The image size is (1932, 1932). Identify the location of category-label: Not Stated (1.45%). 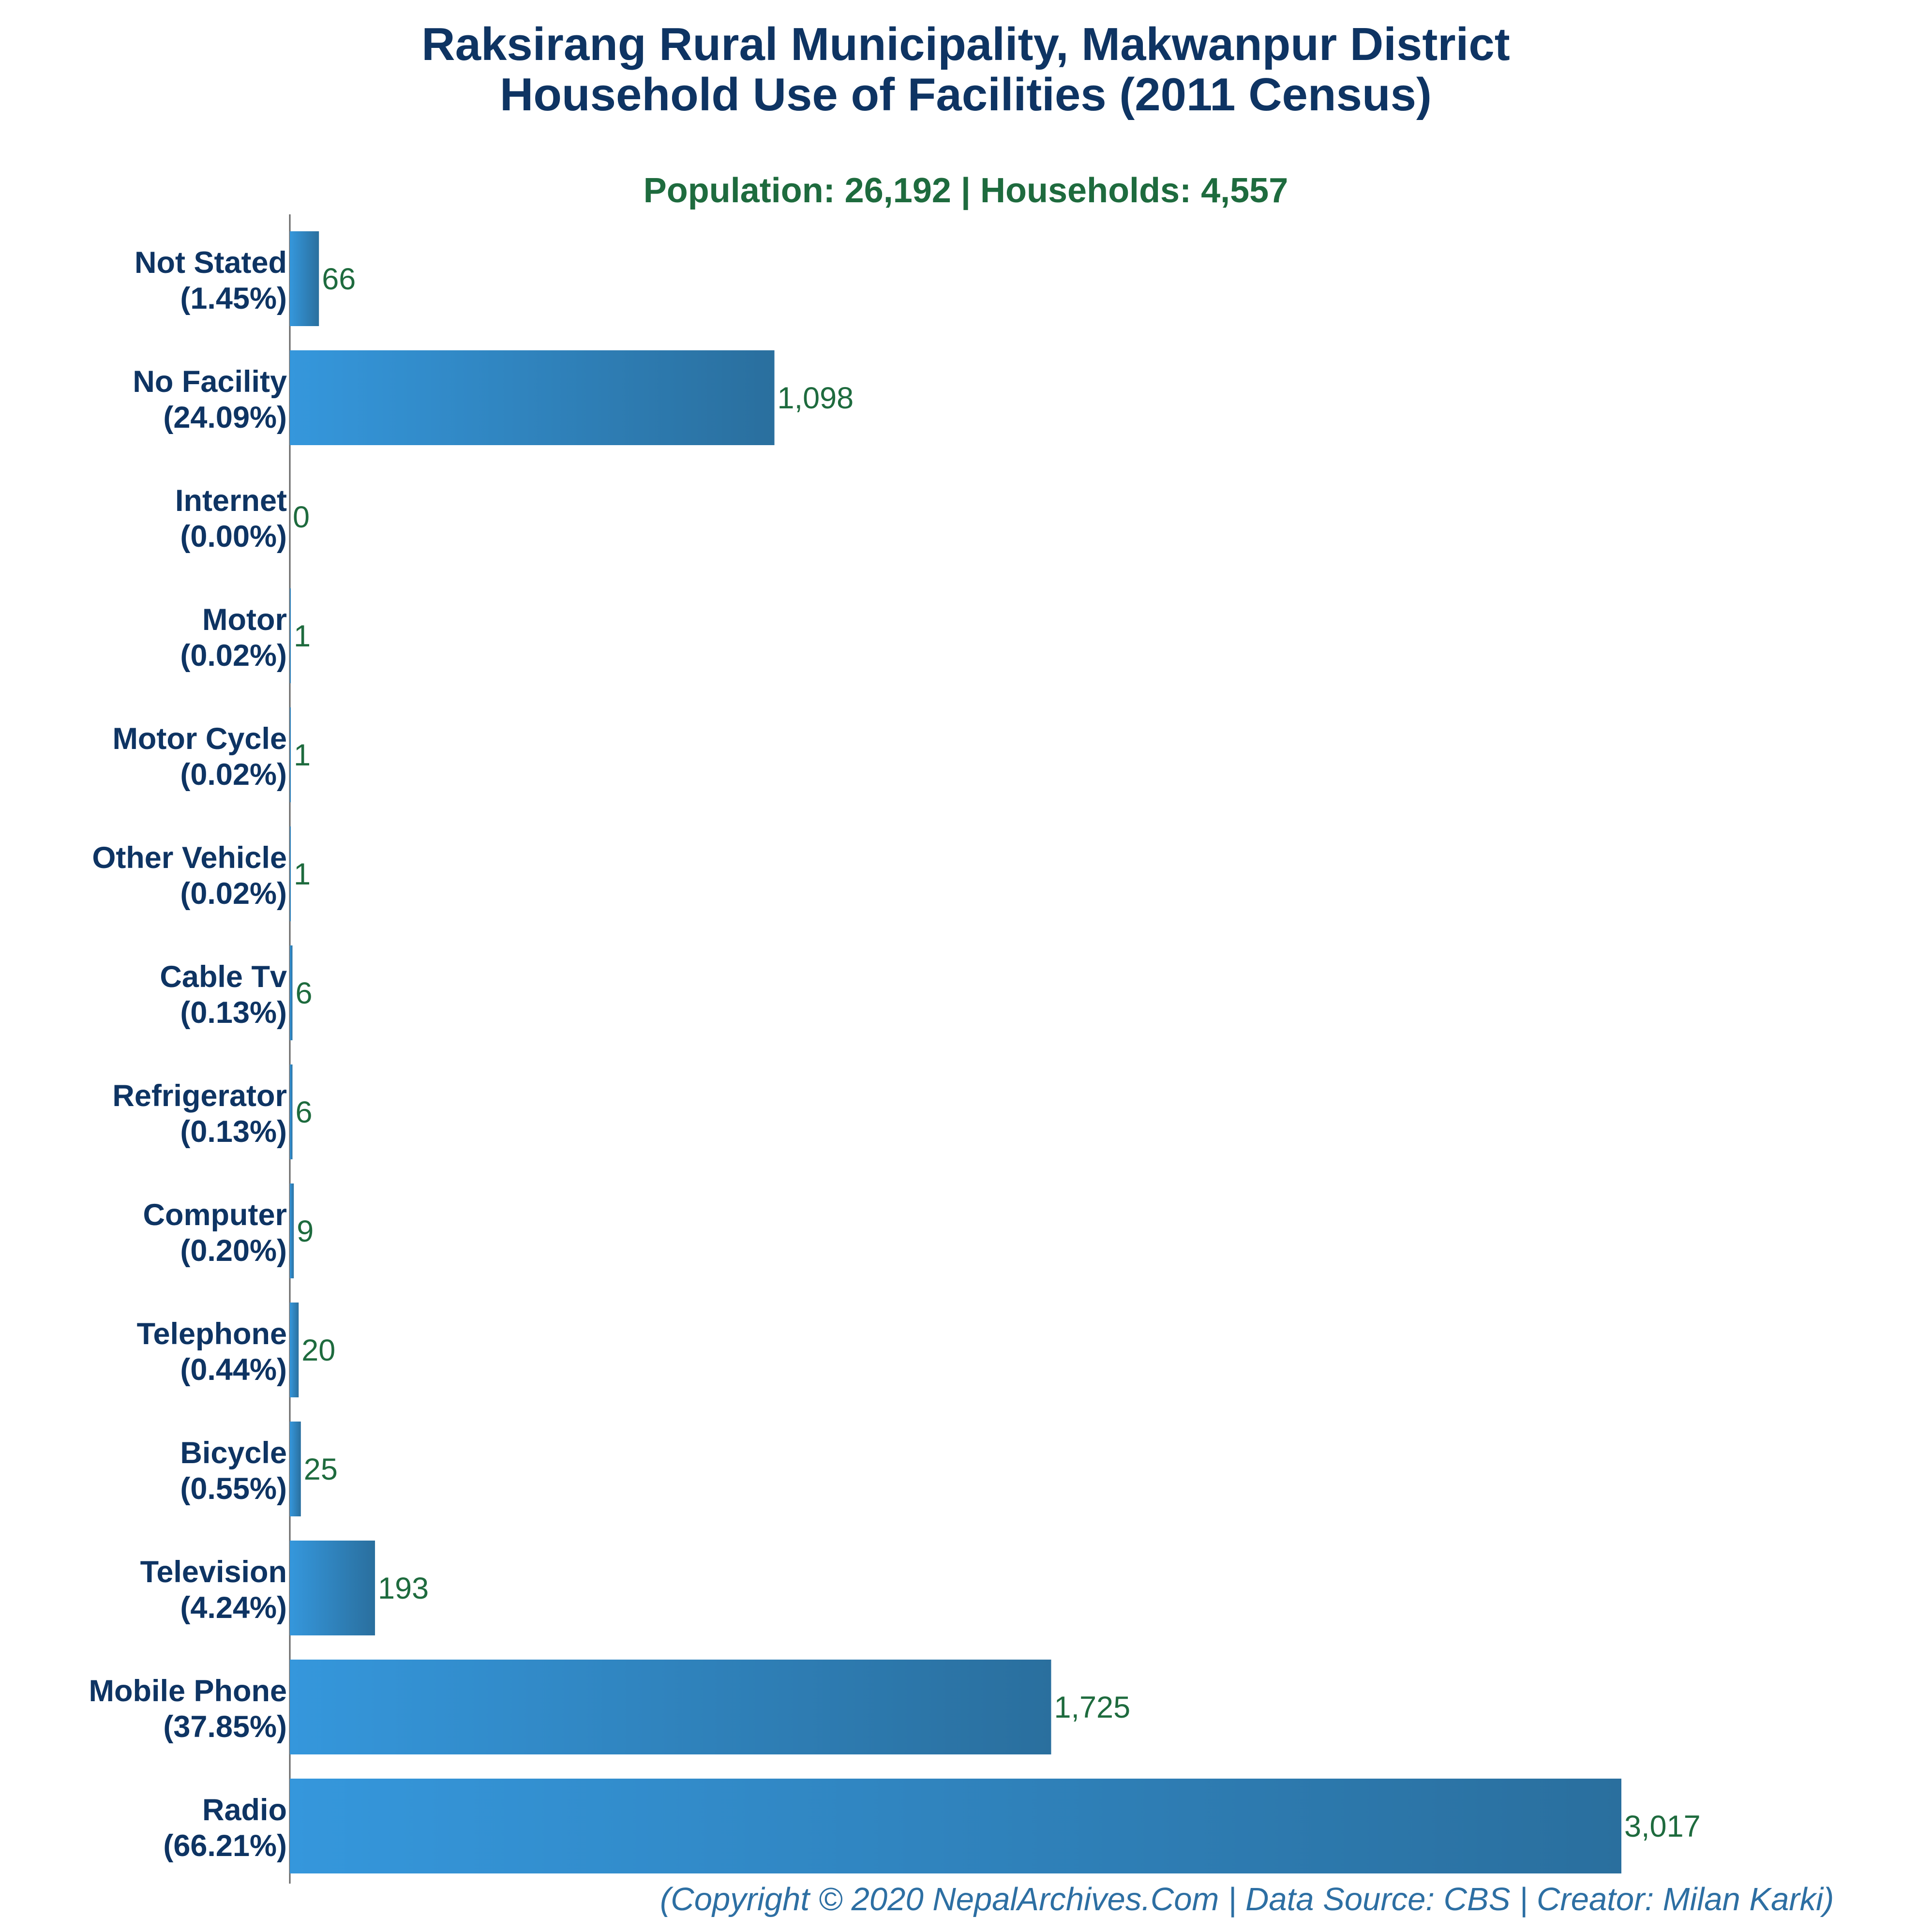
(211, 280).